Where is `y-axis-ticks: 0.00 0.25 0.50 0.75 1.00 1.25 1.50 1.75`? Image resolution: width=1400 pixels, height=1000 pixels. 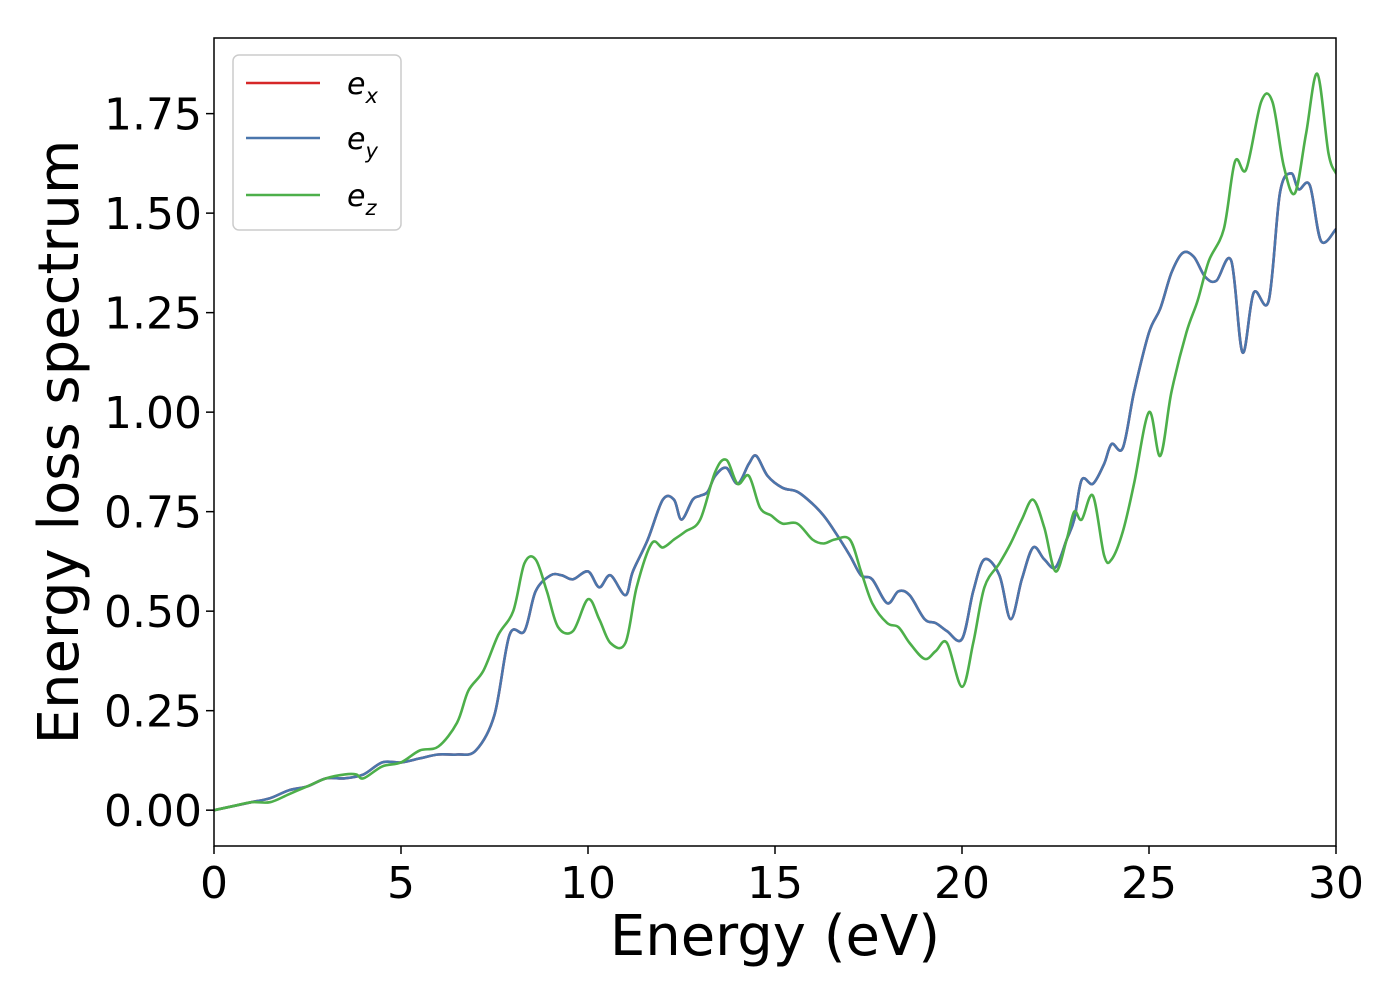
y-axis-ticks: 0.00 0.25 0.50 0.75 1.00 1.25 1.50 1.75 is located at coordinates (159, 463).